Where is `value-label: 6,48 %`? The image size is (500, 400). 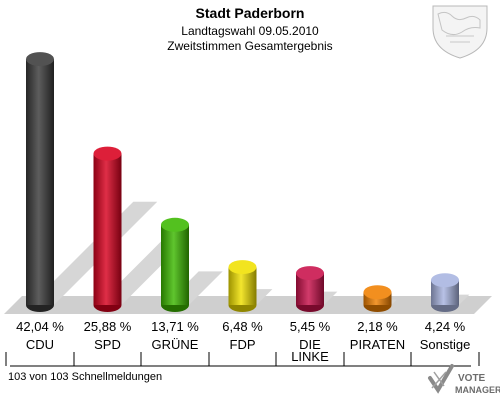 value-label: 6,48 % is located at coordinates (242, 326).